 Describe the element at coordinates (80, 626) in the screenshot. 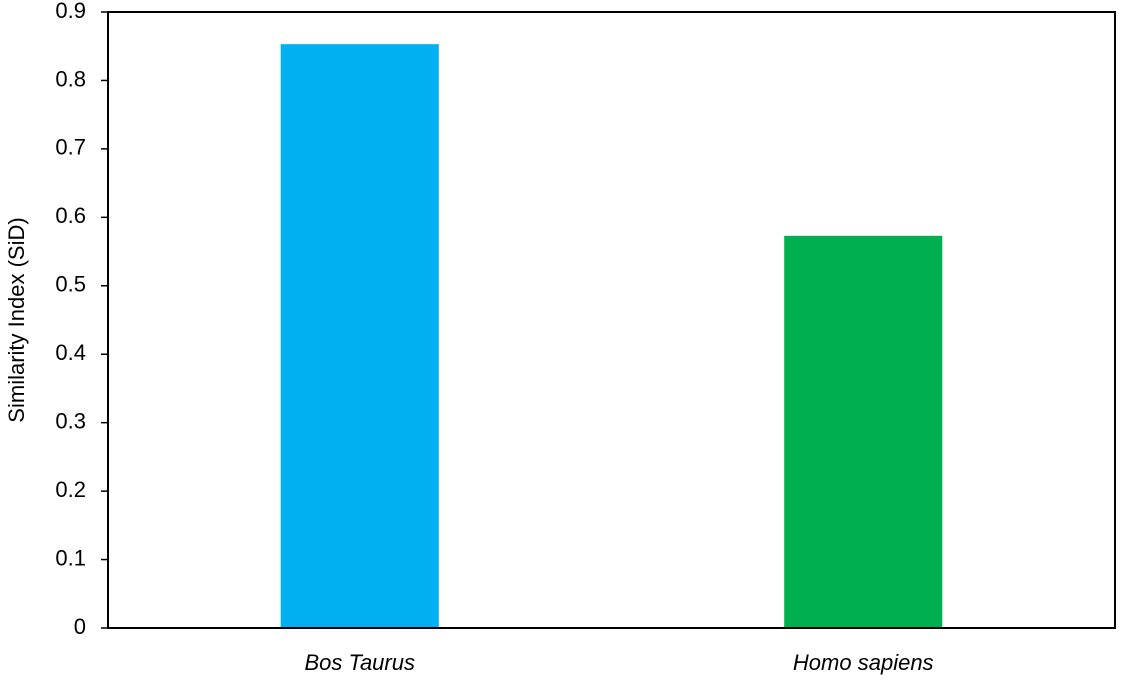

I see `y-tick-label: 0` at that location.